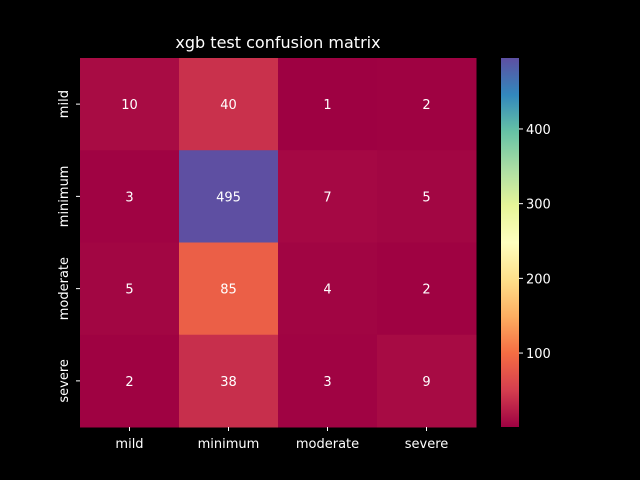 This screenshot has height=480, width=640. What do you see at coordinates (277, 42) in the screenshot?
I see `chart-title: xgb test confusion matrix` at bounding box center [277, 42].